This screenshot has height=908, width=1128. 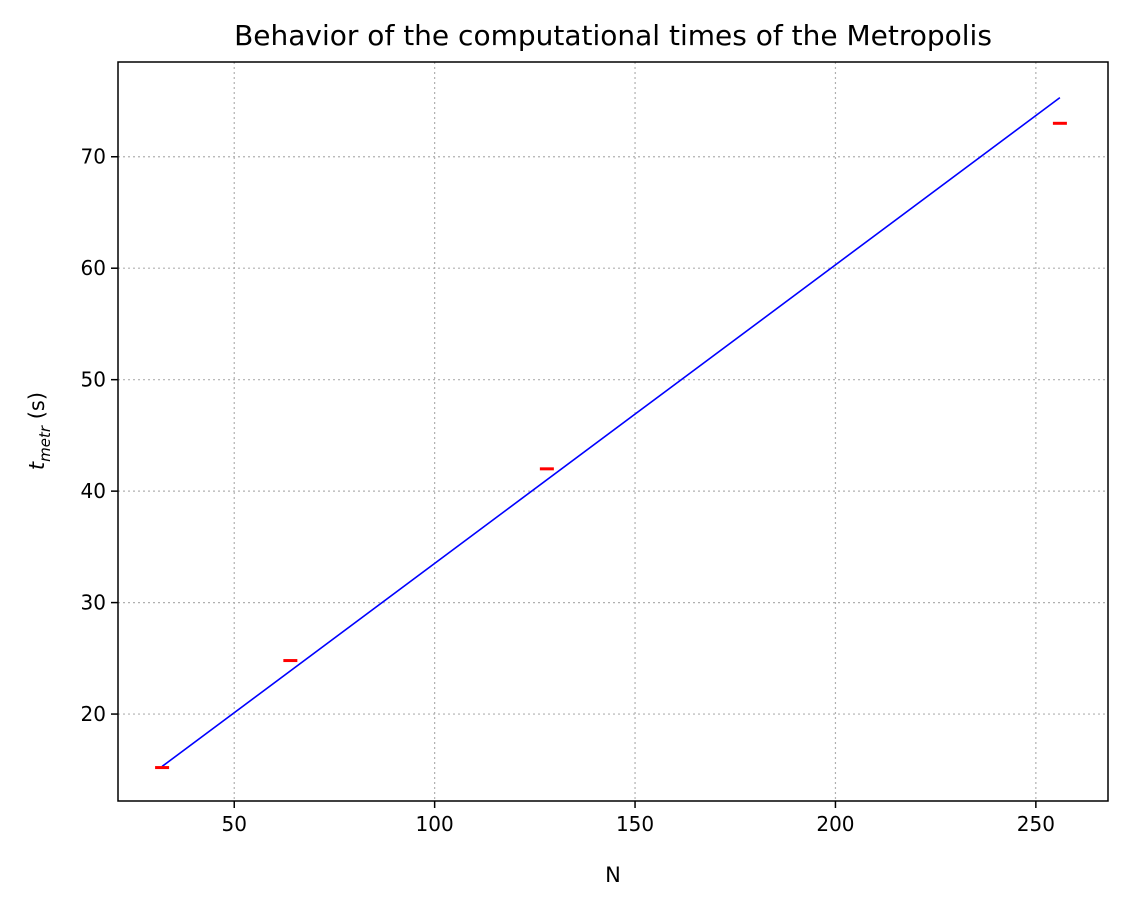 I want to click on y-tick-label: 30, so click(x=93, y=603).